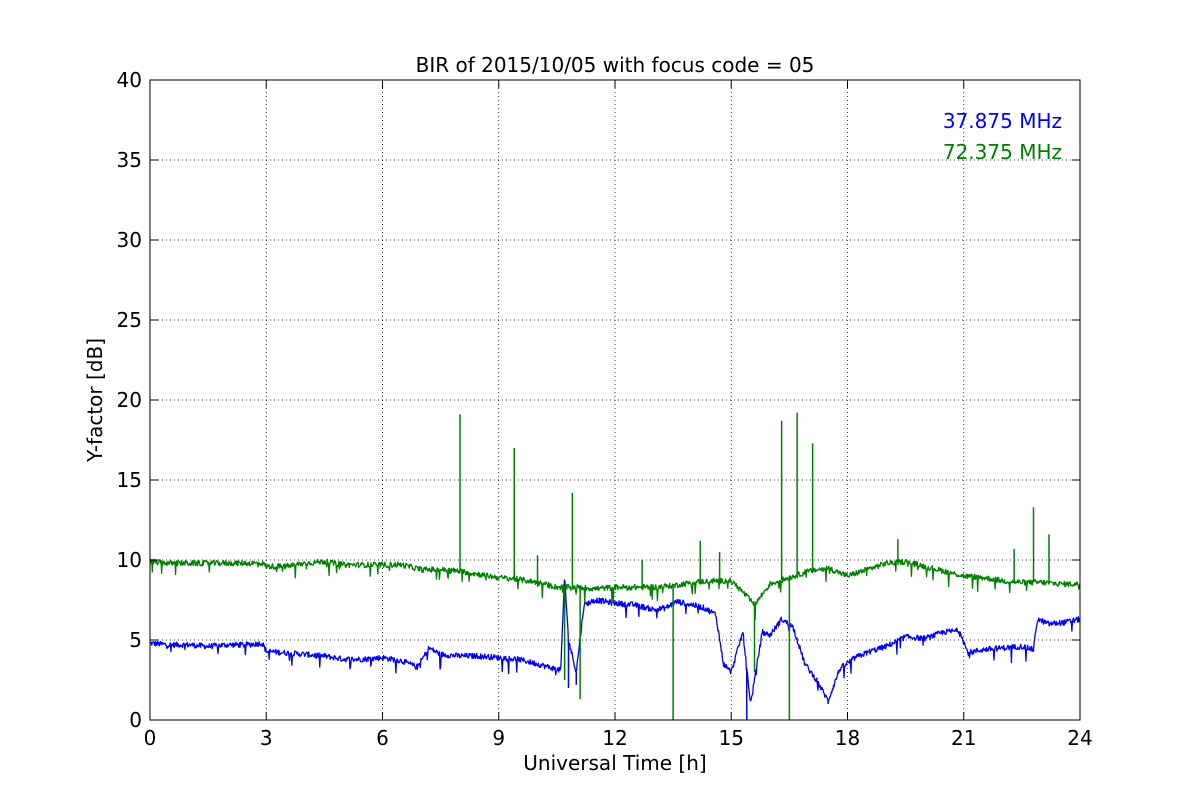 The height and width of the screenshot is (800, 1200). Describe the element at coordinates (615, 65) in the screenshot. I see `chart-title: BIR of 2015/10/05 with focus code = 05` at that location.